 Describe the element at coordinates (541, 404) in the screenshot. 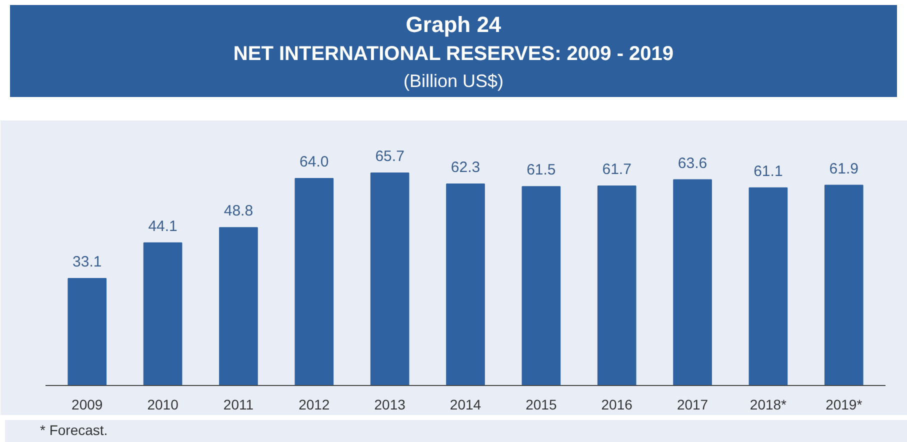

I see `x-tick-label: 2015` at that location.